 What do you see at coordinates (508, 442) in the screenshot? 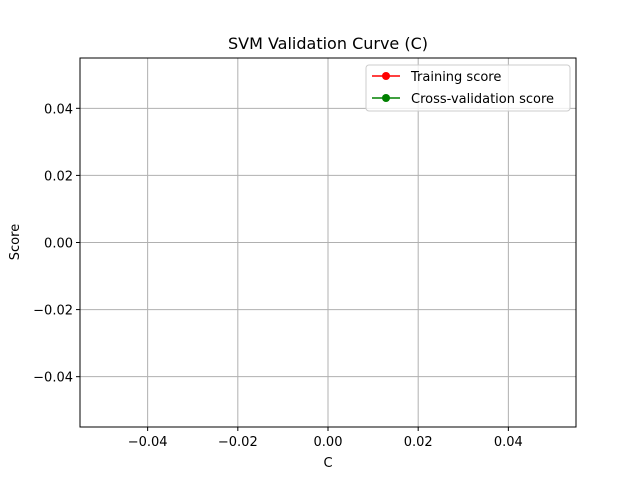
I see `x-tick-label: 0.04` at bounding box center [508, 442].